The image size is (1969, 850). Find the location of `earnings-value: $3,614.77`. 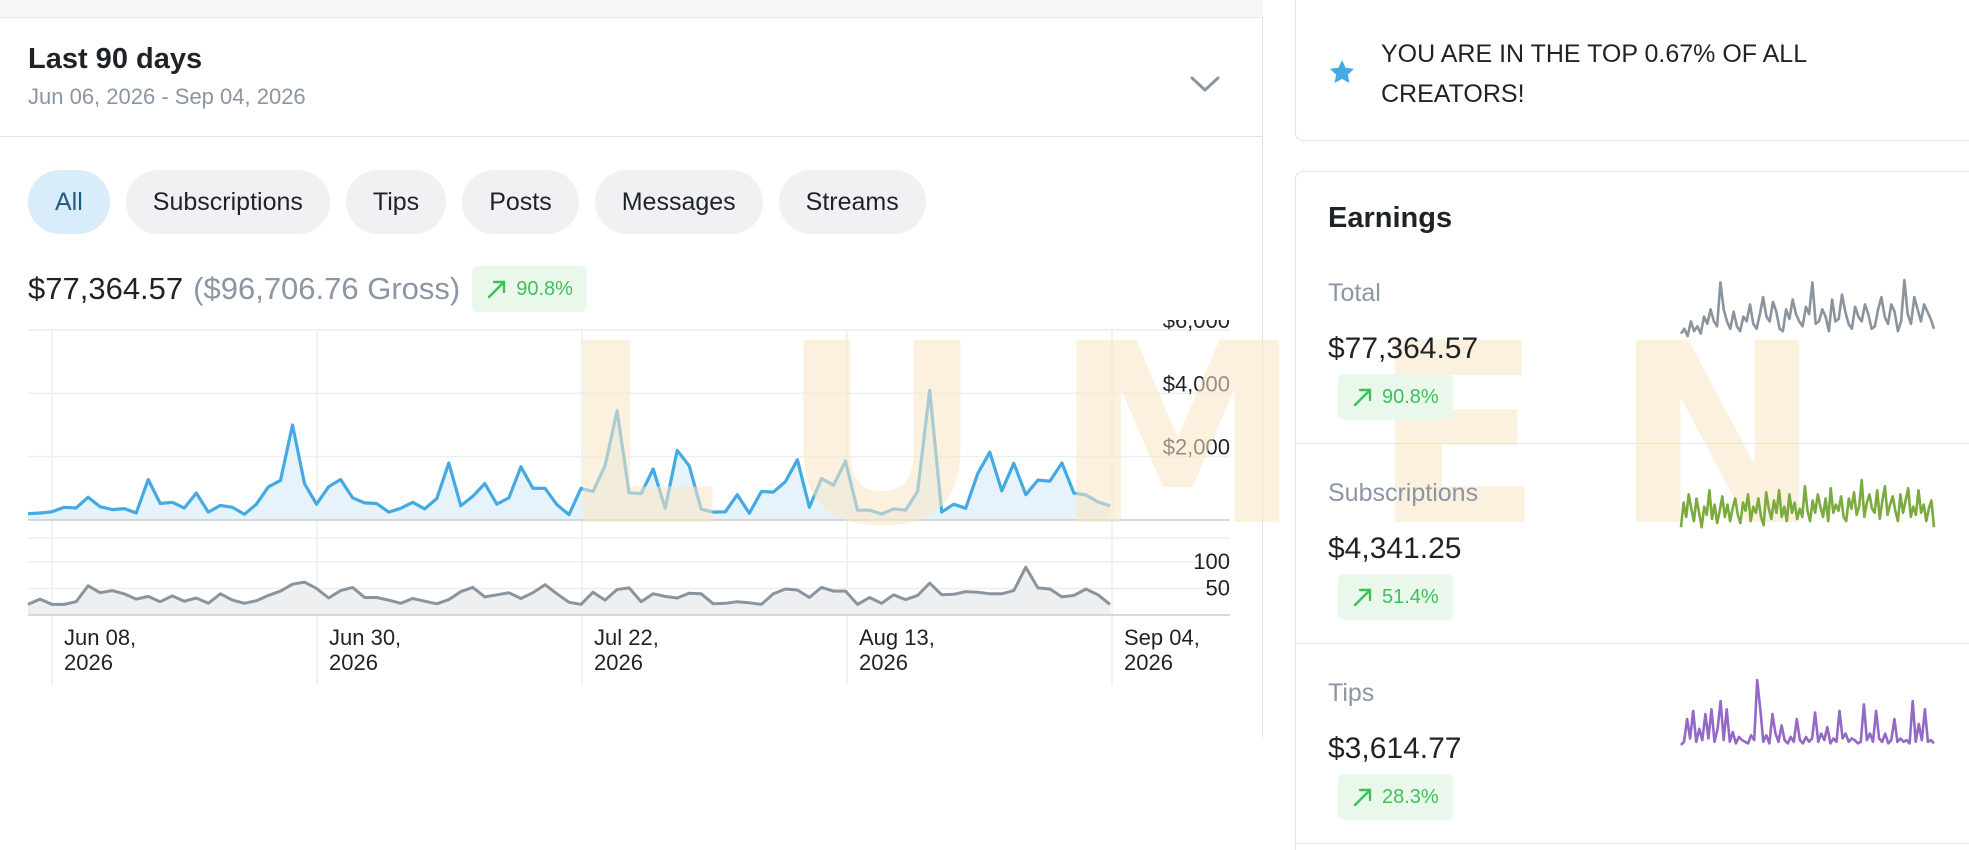

earnings-value: $3,614.77 is located at coordinates (1395, 748).